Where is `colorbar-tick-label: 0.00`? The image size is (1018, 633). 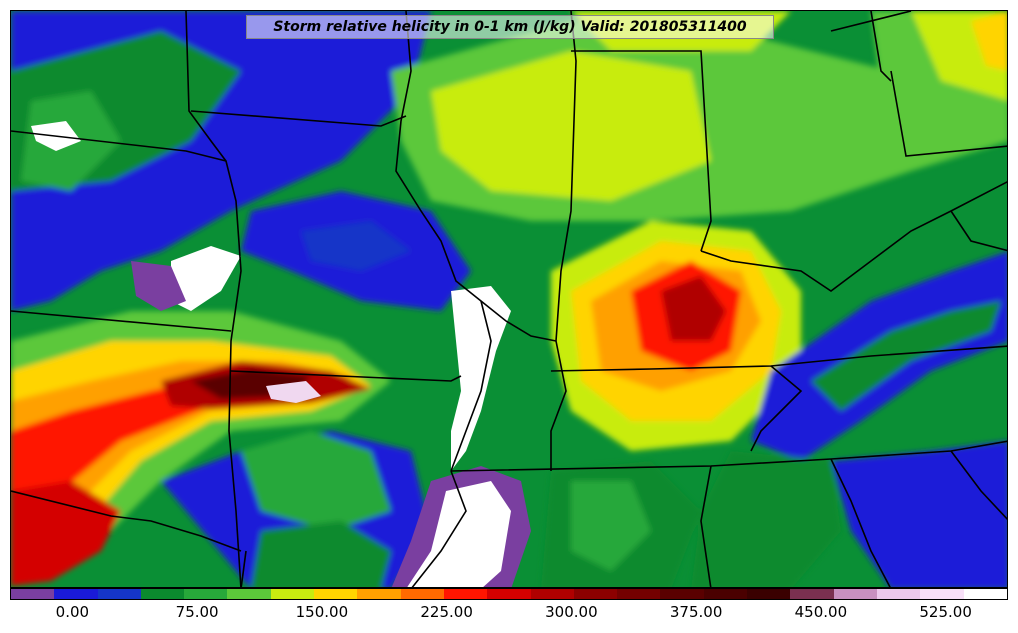
colorbar-tick-label: 0.00 is located at coordinates (72, 612).